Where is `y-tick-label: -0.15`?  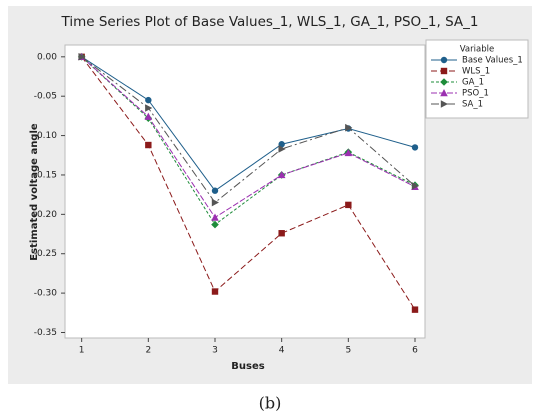 y-tick-label: -0.15 is located at coordinates (45, 175).